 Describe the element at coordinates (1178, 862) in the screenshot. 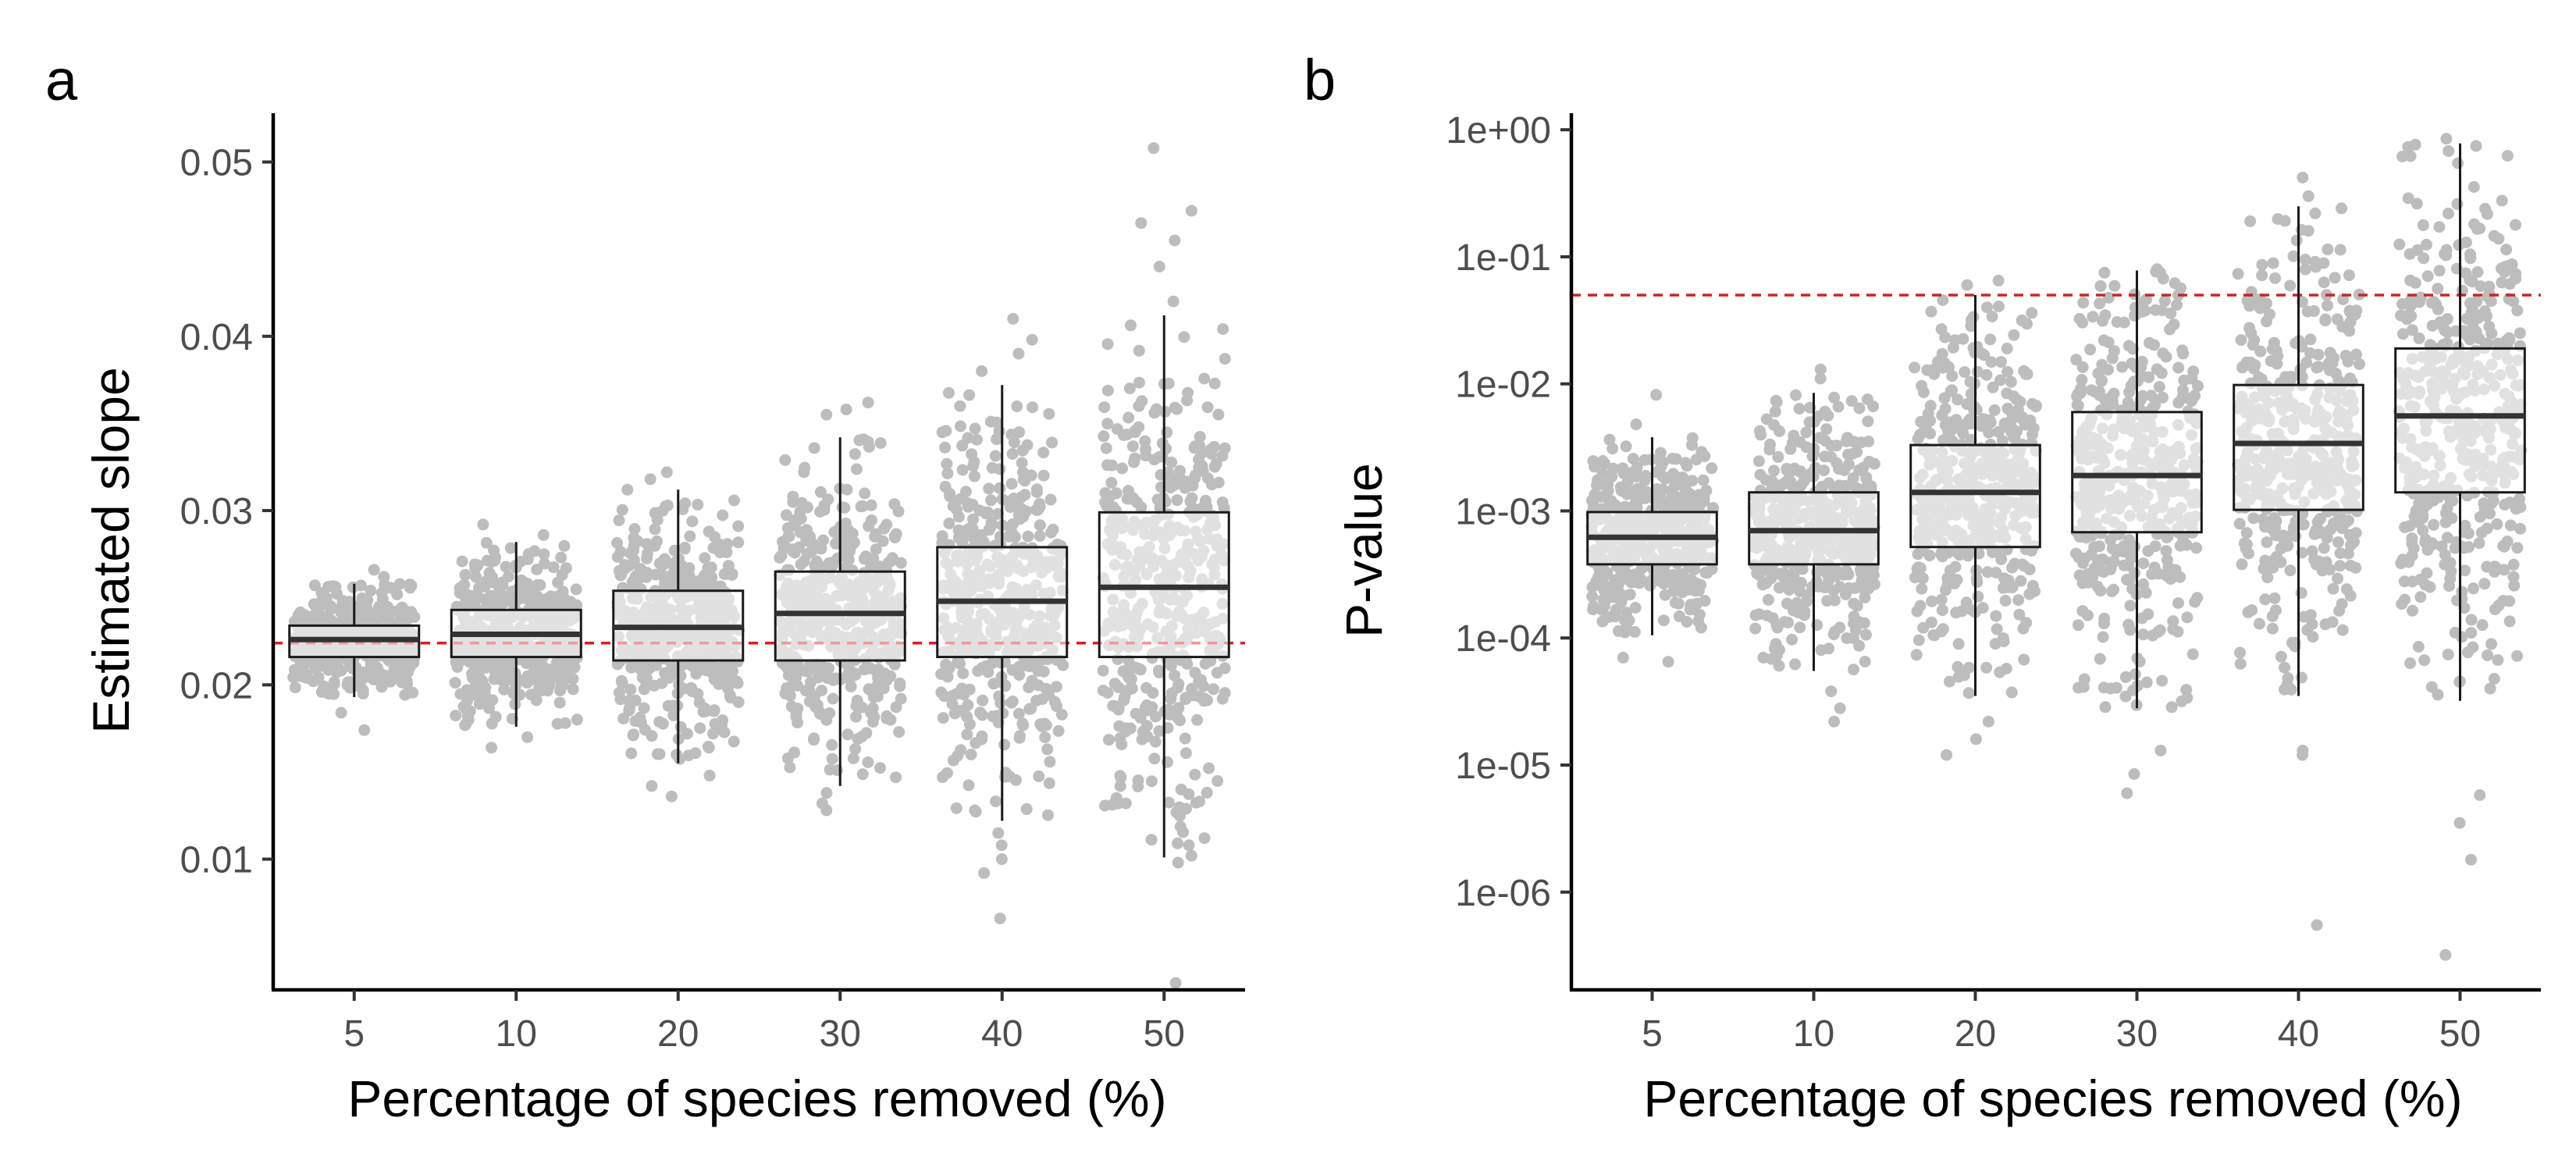

I see `outlier-point` at that location.